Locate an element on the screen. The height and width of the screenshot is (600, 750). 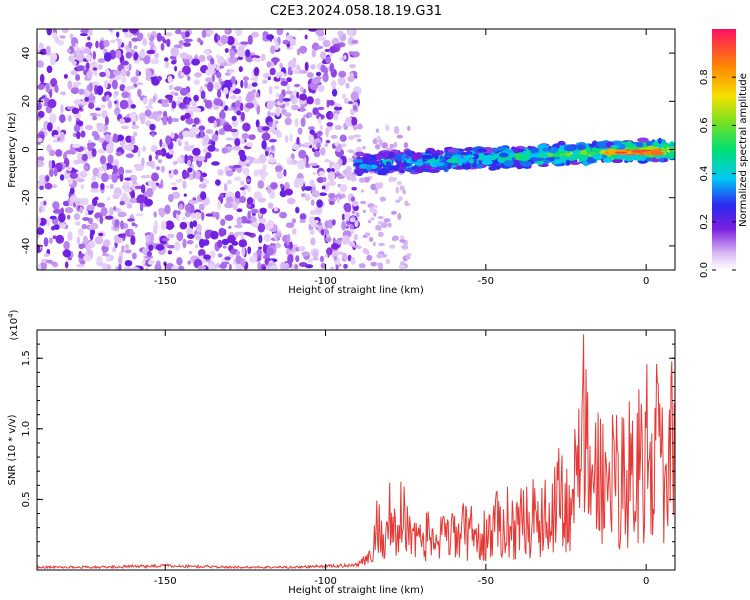
spectrogram-peak-blob is located at coordinates (621, 150).